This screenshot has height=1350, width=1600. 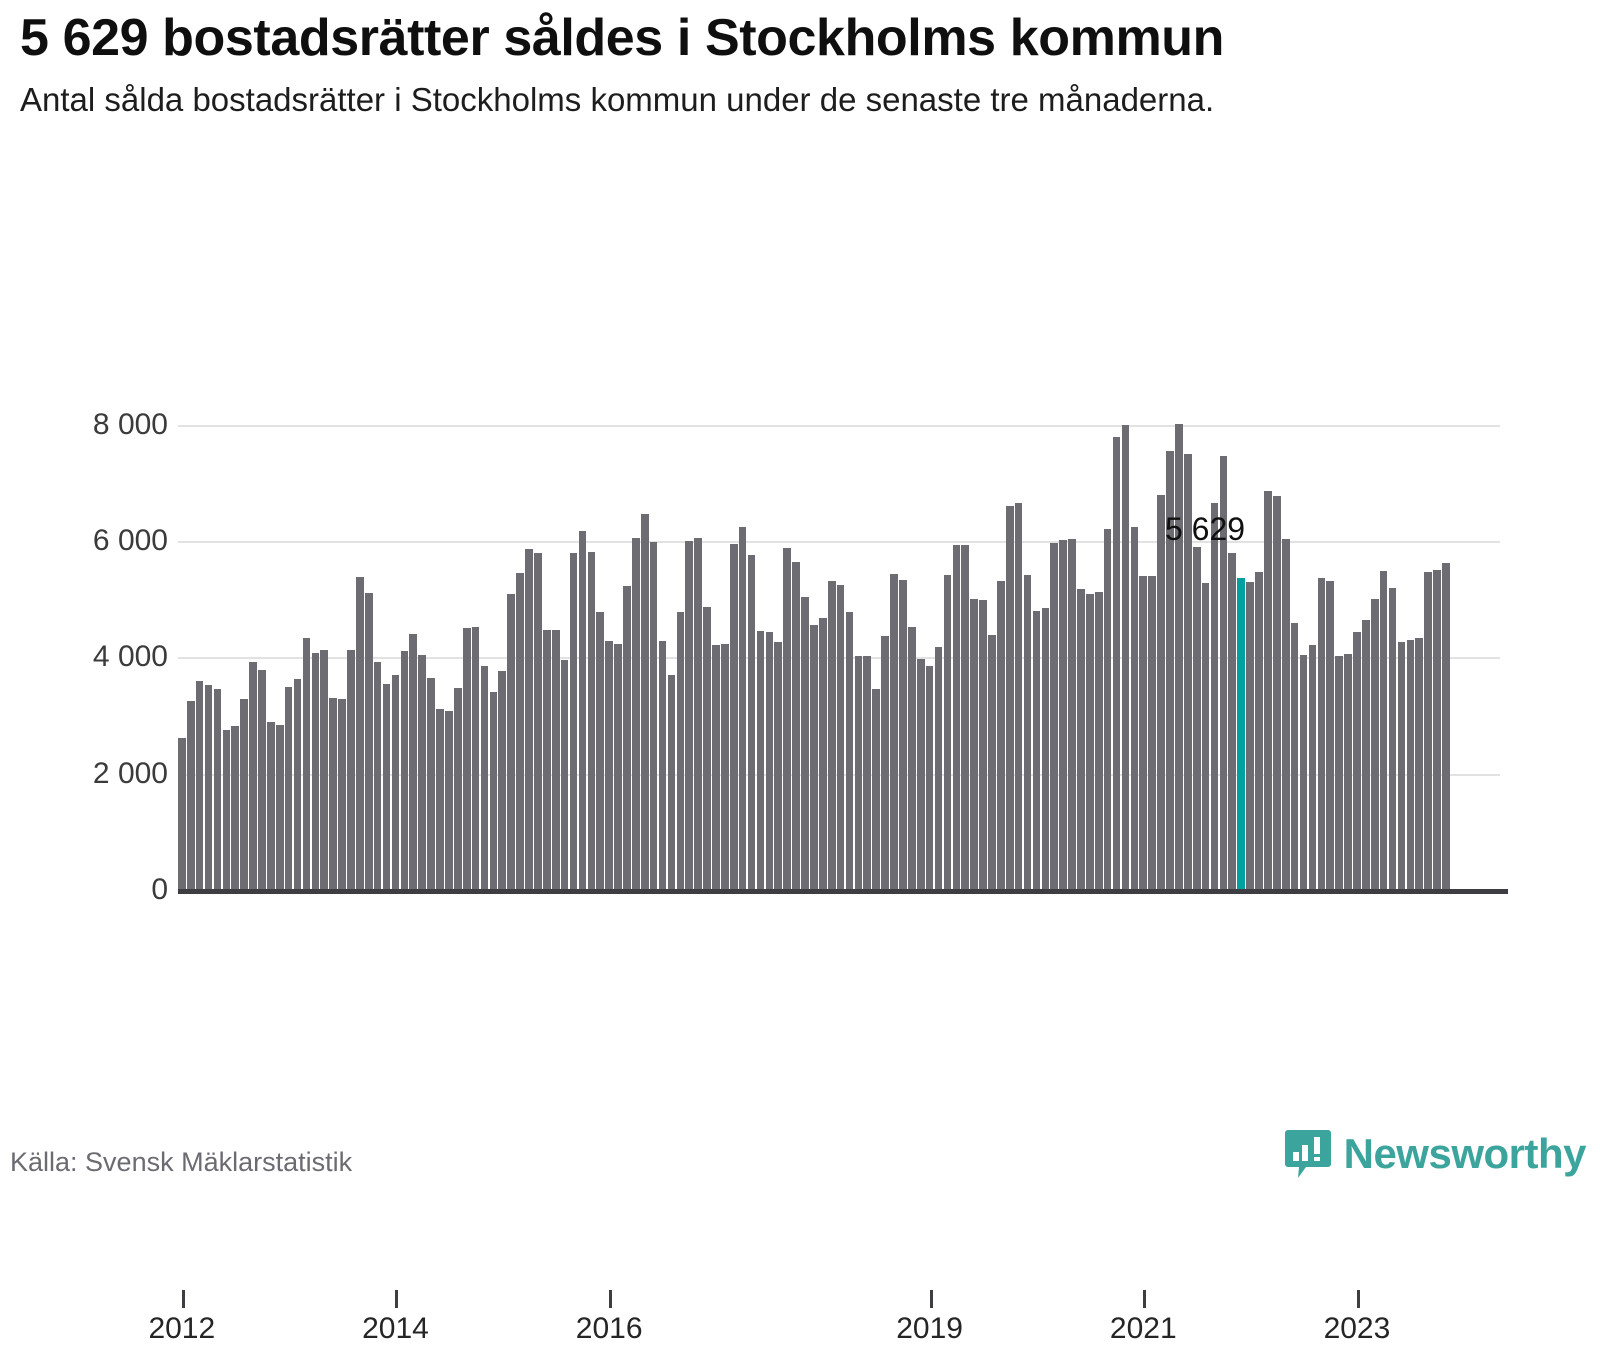 I want to click on x-axis-tick-label: 2023, so click(x=1357, y=1328).